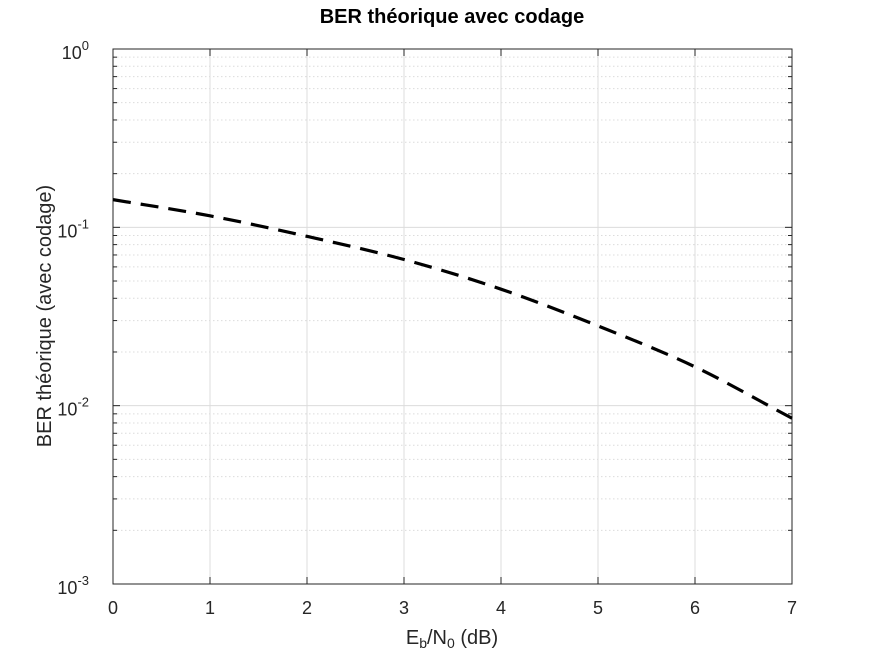 This screenshot has height=662, width=876. What do you see at coordinates (113, 608) in the screenshot?
I see `x-tick-label: 0` at bounding box center [113, 608].